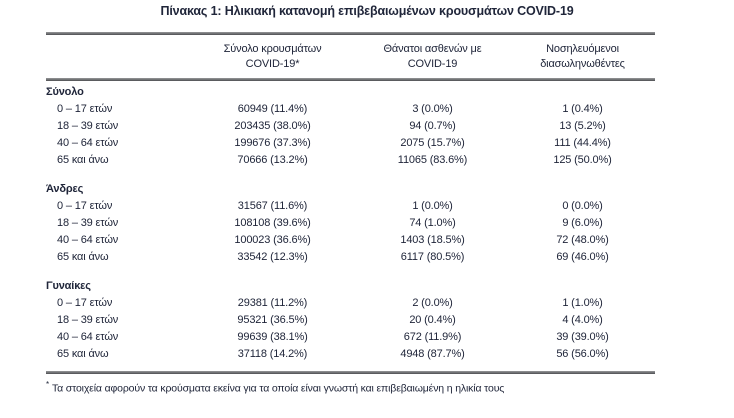 Image resolution: width=734 pixels, height=418 pixels. I want to click on table-top-rule, so click(350, 33).